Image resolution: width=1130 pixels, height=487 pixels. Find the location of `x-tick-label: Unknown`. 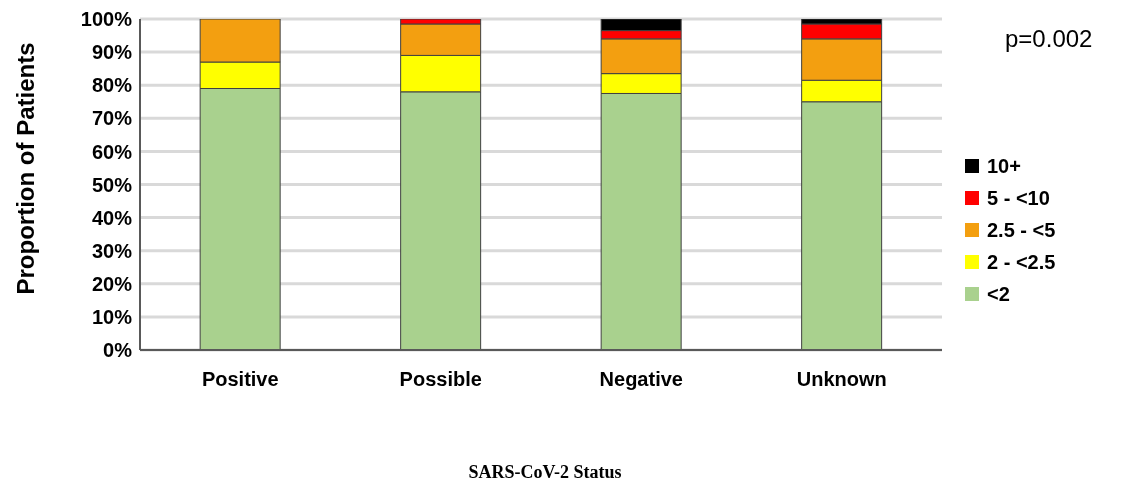

x-tick-label: Unknown is located at coordinates (841, 379).